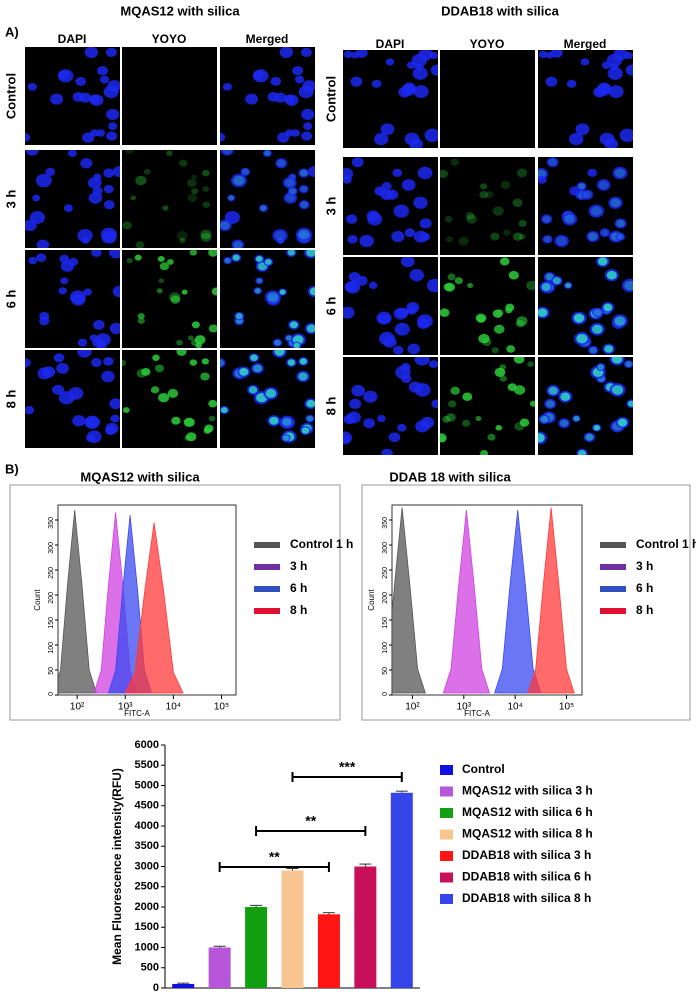 The width and height of the screenshot is (696, 1000). I want to click on legend-label: MQAS12 with silica 6 h, so click(527, 812).